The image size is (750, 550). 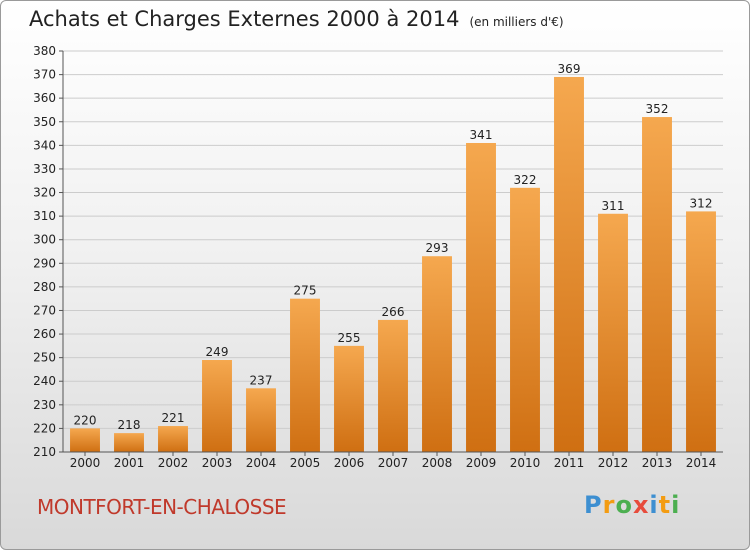 What do you see at coordinates (217, 406) in the screenshot?
I see `bar-2003` at bounding box center [217, 406].